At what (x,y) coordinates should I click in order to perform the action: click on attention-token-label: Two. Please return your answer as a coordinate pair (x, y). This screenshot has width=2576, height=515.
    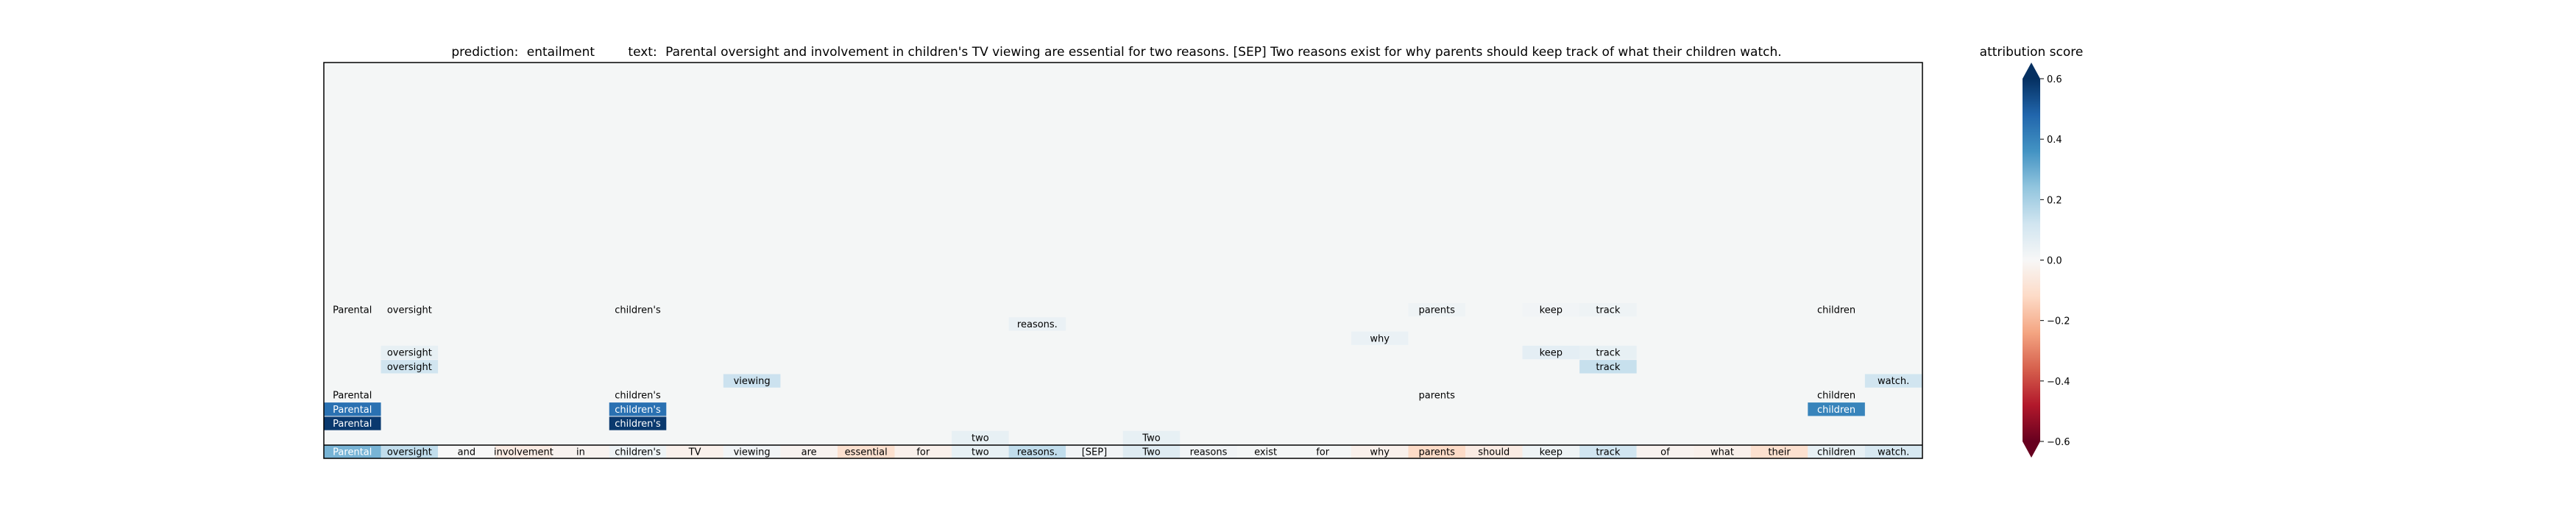
    Looking at the image, I should click on (1151, 439).